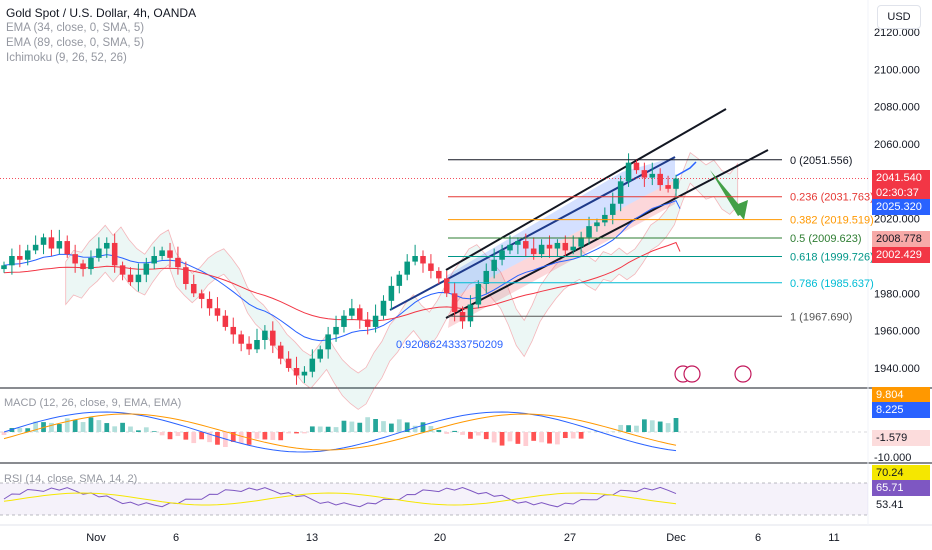  I want to click on projection-arrow, so click(686, 169).